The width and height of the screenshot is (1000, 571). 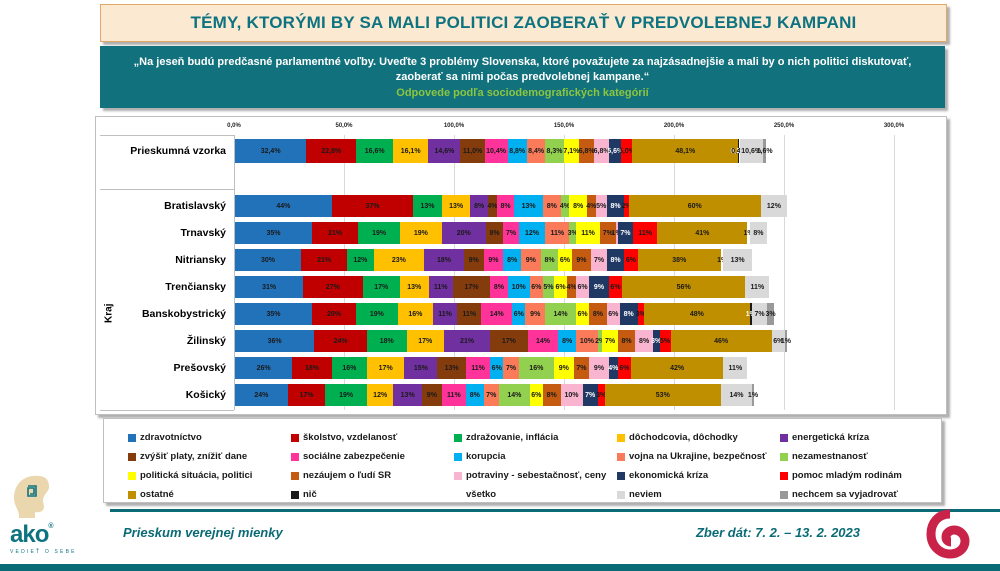 I want to click on segment-value-label: 21%, so click(x=324, y=260).